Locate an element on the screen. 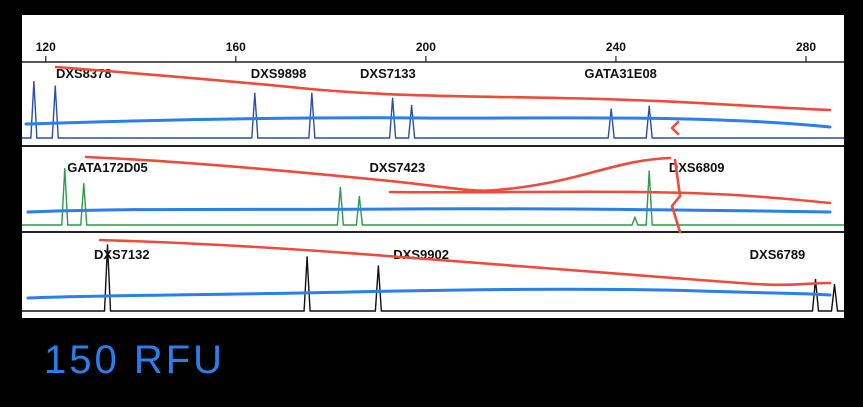 The height and width of the screenshot is (407, 863). marker-label: DXS7133 is located at coordinates (388, 73).